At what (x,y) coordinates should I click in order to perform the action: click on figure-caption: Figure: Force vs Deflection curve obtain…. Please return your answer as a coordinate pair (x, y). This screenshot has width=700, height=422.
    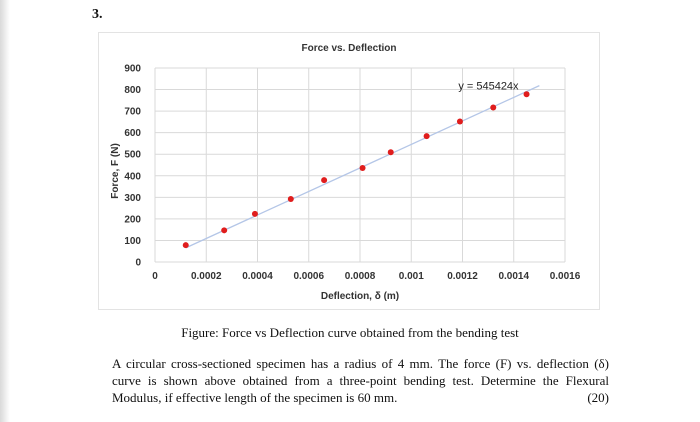
    Looking at the image, I should click on (350, 332).